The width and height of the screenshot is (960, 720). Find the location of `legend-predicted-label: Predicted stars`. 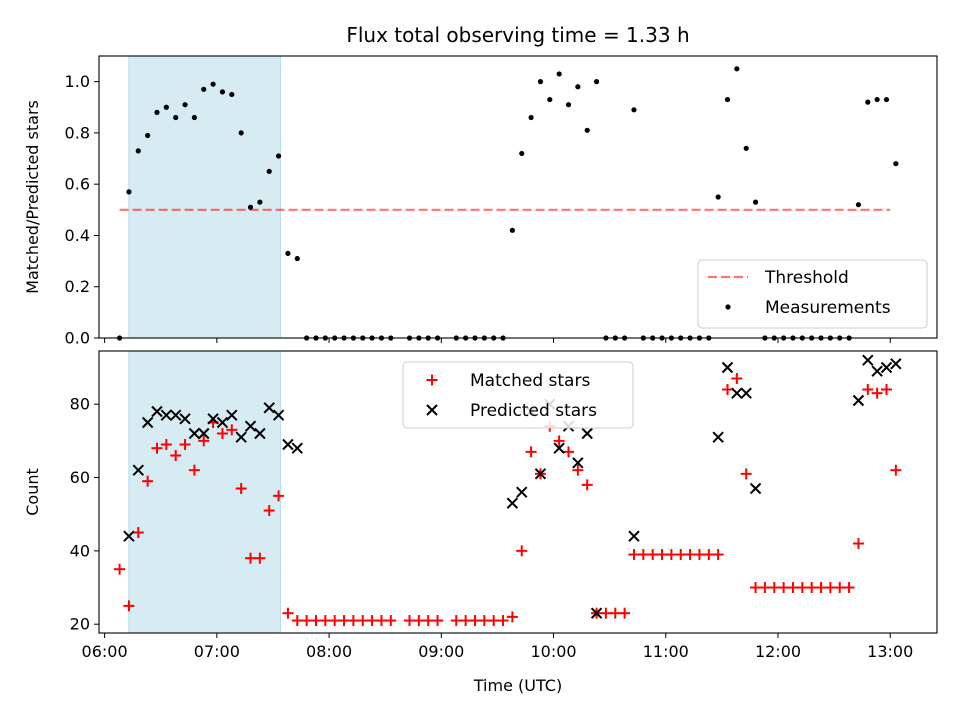

legend-predicted-label: Predicted stars is located at coordinates (533, 411).